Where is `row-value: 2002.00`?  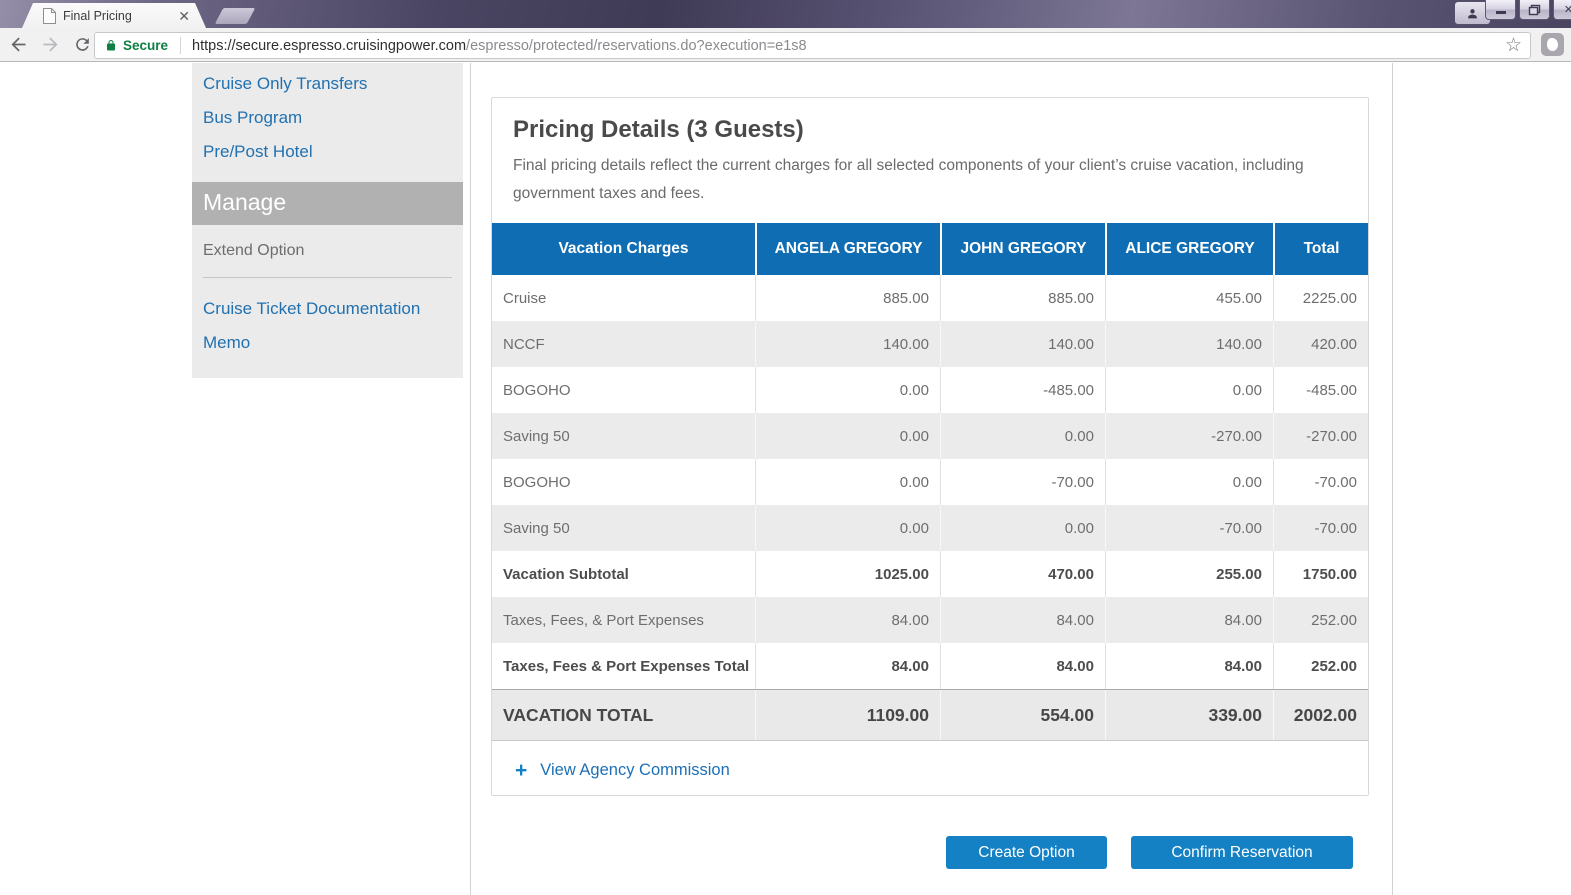 row-value: 2002.00 is located at coordinates (1320, 715).